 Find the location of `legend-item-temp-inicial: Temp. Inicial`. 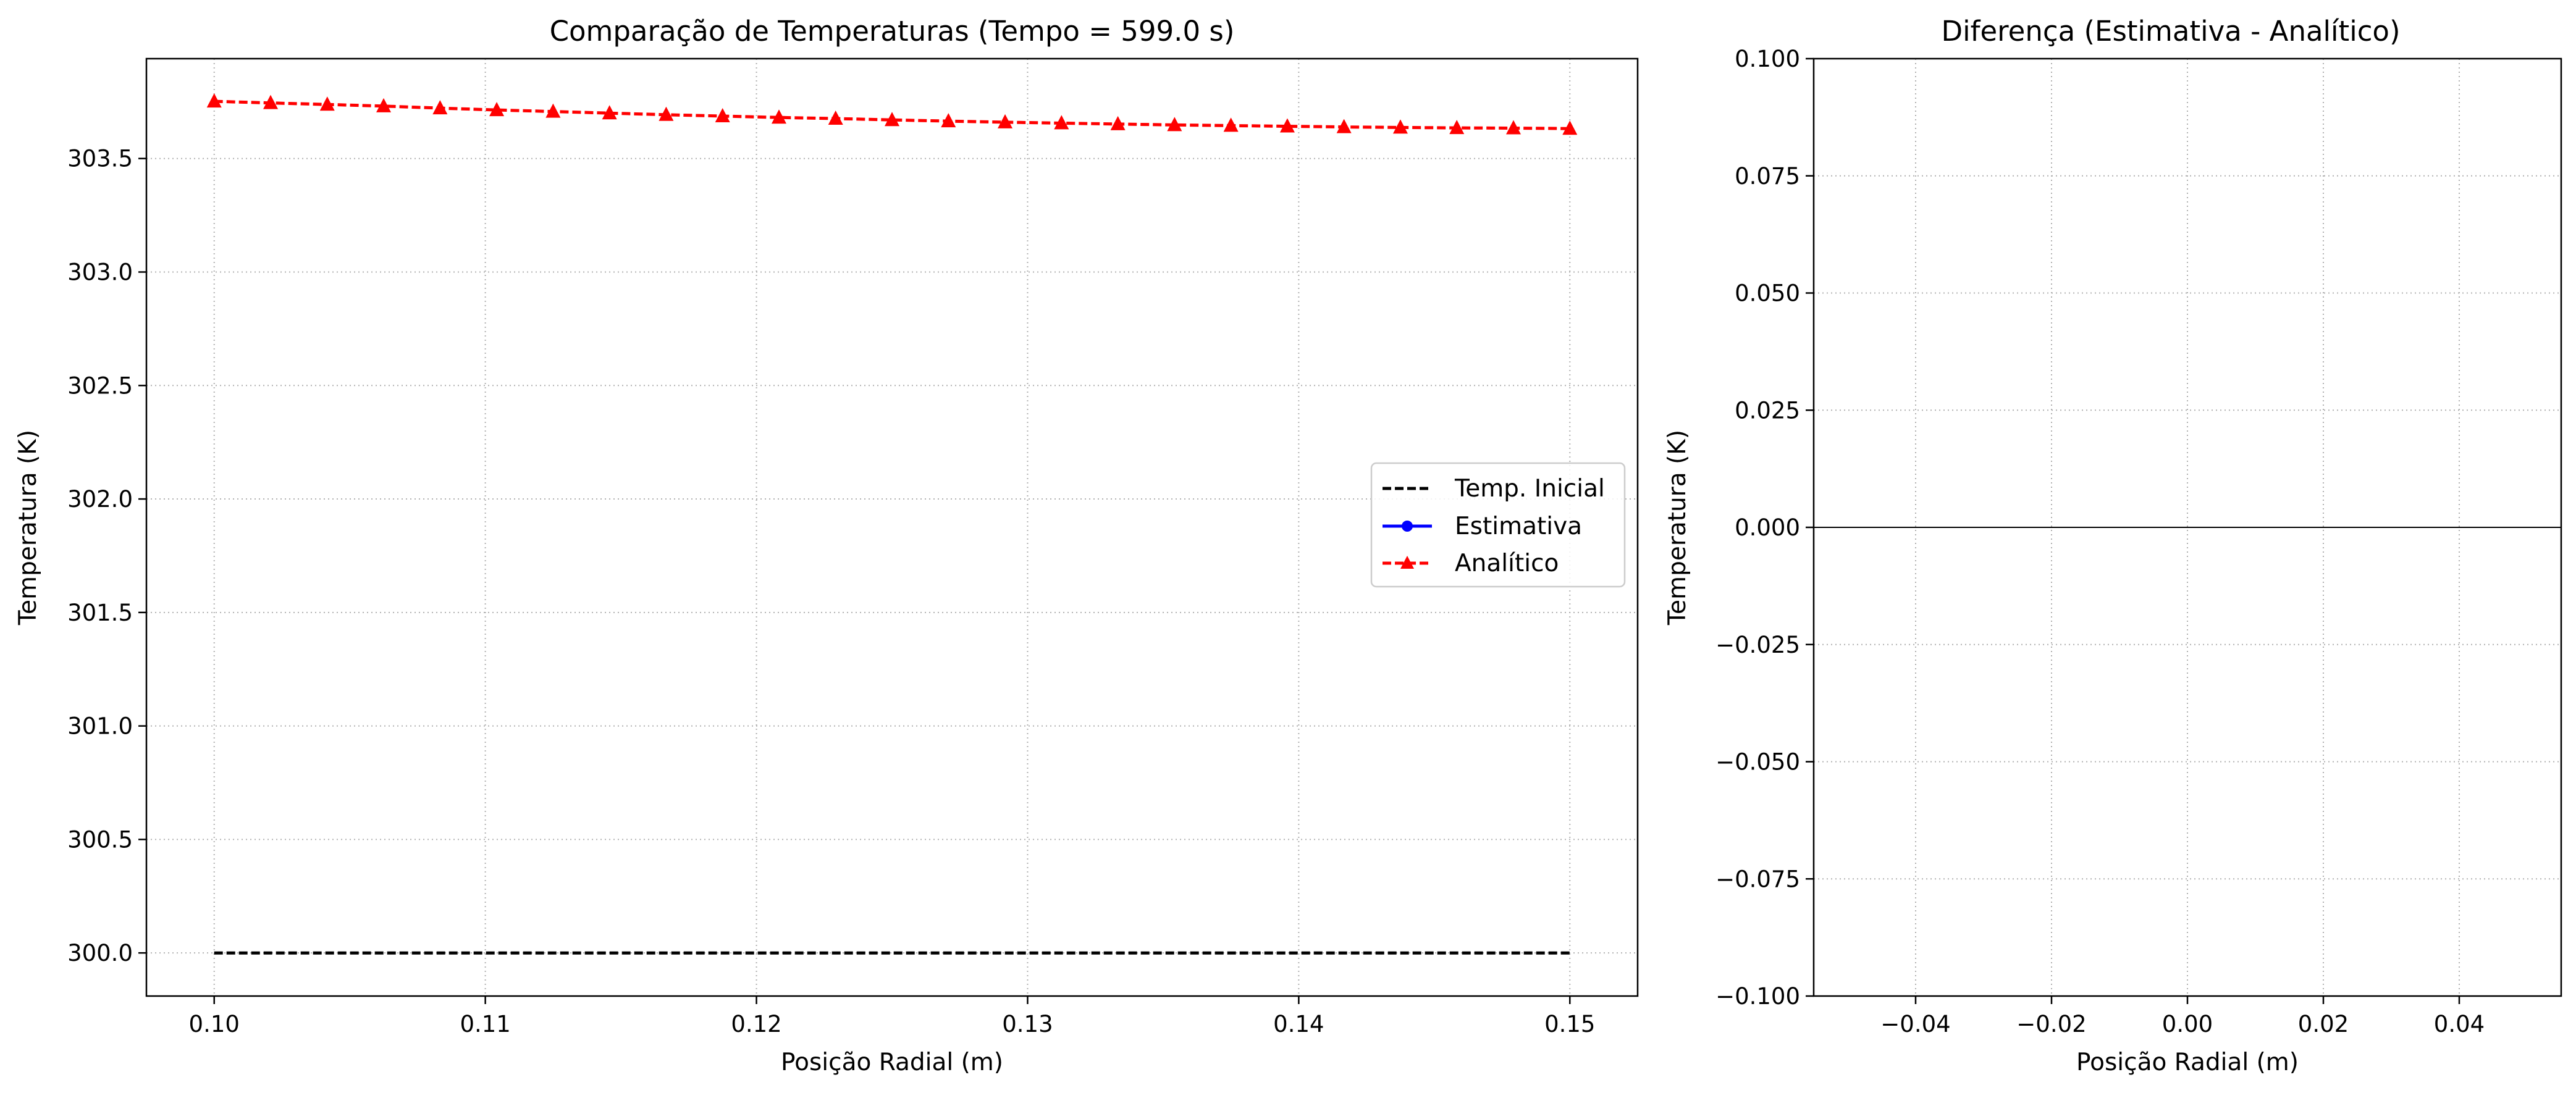

legend-item-temp-inicial: Temp. Inicial is located at coordinates (1494, 489).